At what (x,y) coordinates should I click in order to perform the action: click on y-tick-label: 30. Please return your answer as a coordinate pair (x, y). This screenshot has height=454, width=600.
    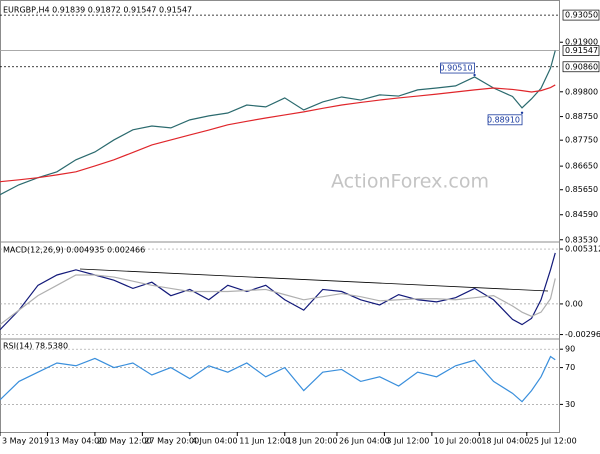
    Looking at the image, I should click on (570, 404).